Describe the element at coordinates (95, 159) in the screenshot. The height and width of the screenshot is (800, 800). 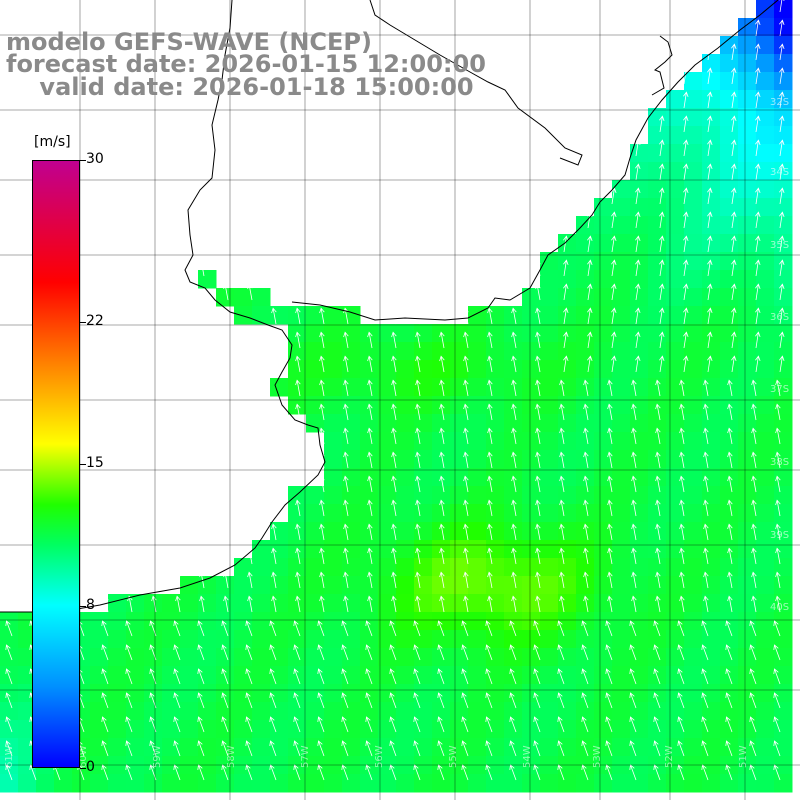
I see `colorbar-tick-label: 30` at that location.